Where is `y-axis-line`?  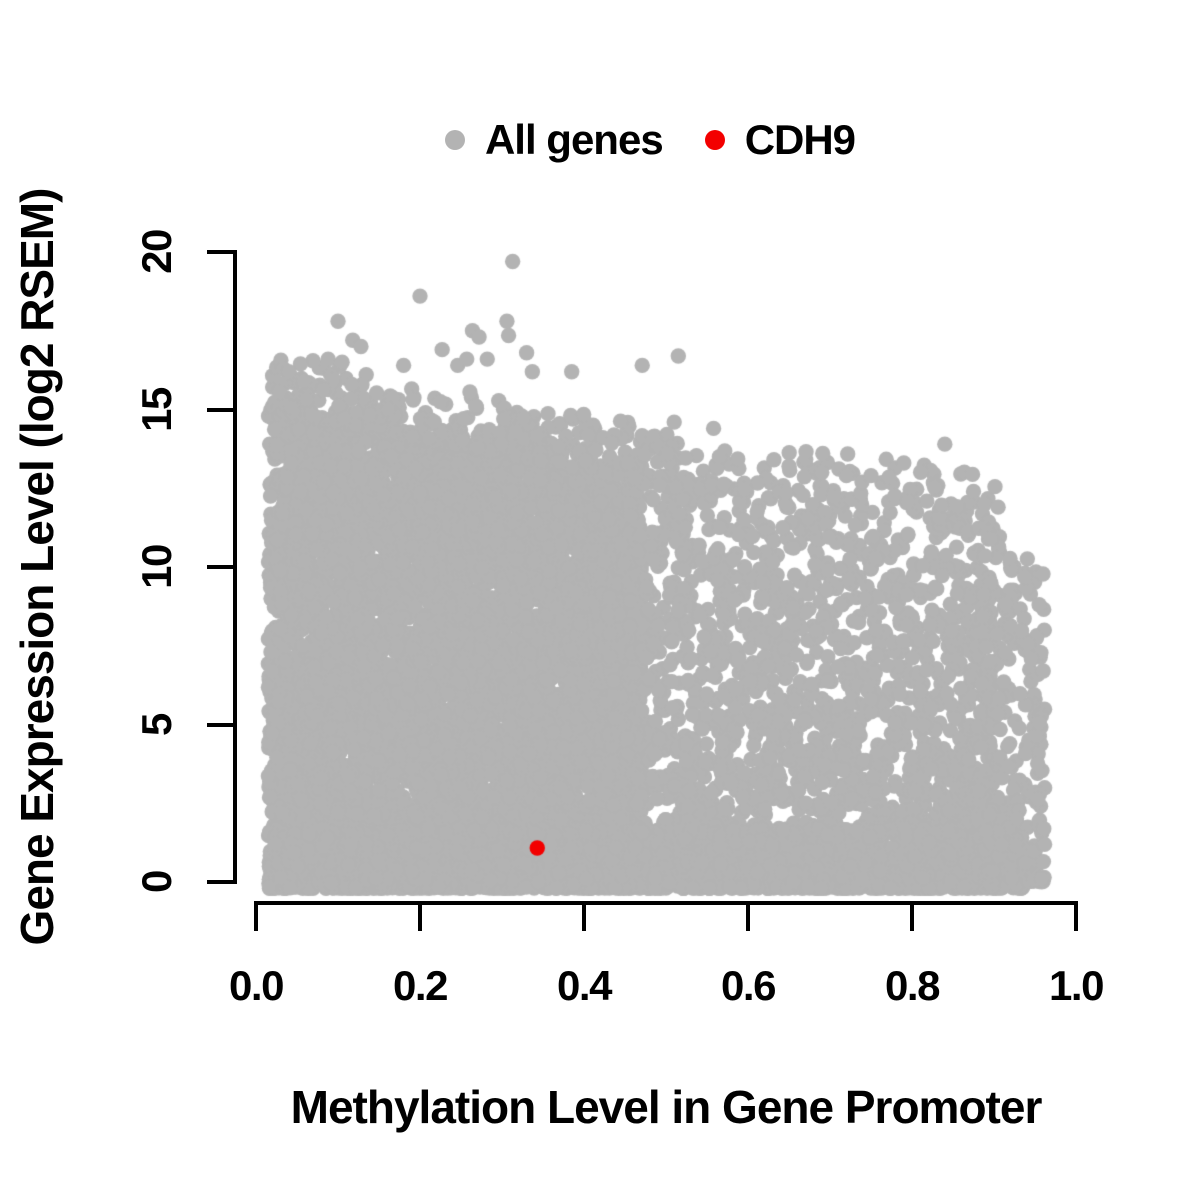
y-axis-line is located at coordinates (235, 567).